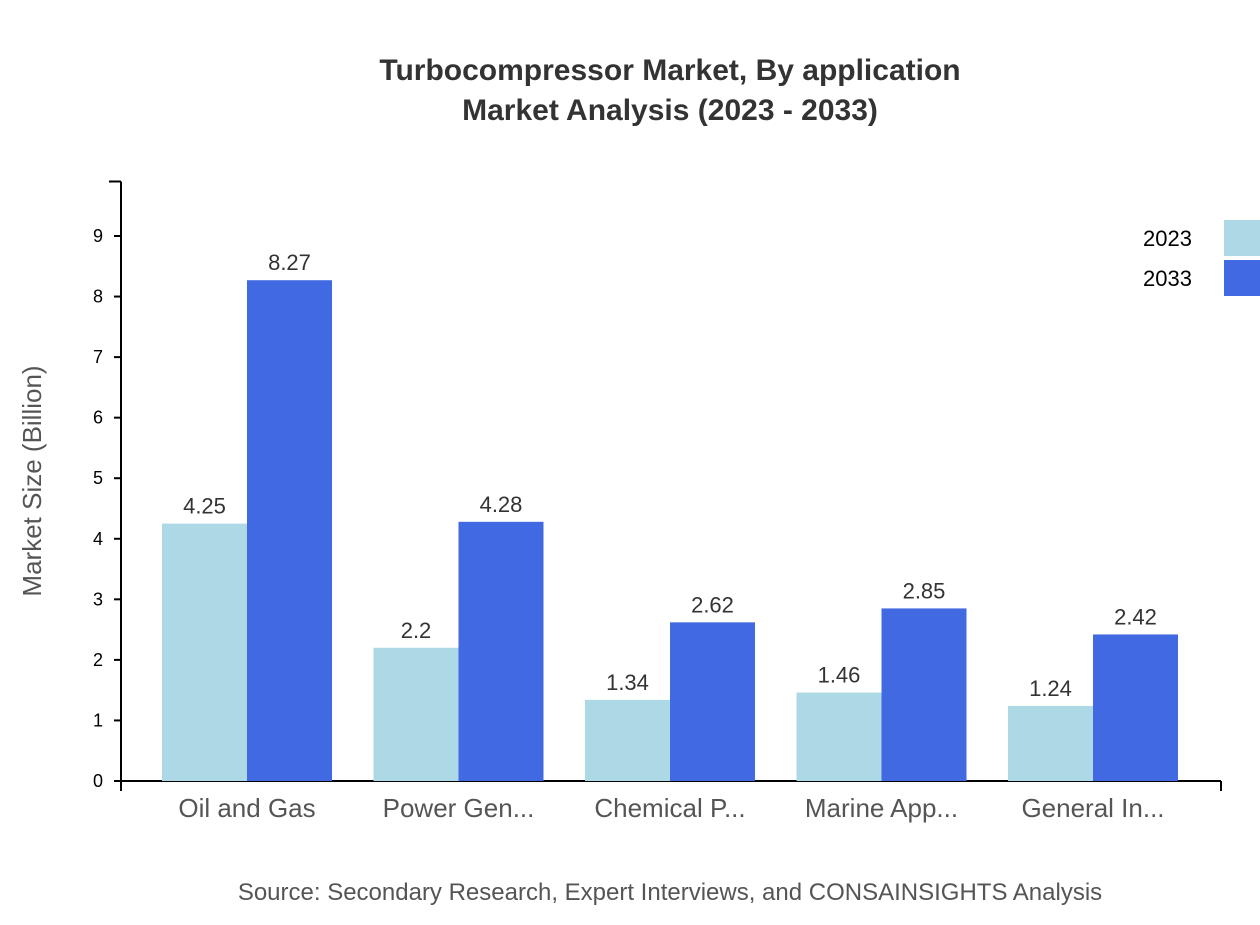 This screenshot has height=925, width=1260. I want to click on data-label: 2.85, so click(924, 590).